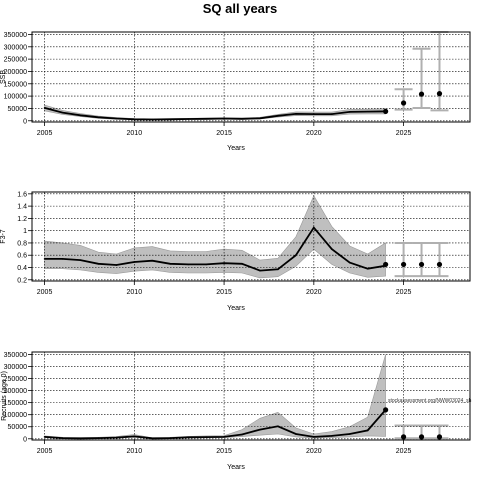  I want to click on chart-title: SQ all years, so click(240, 8).